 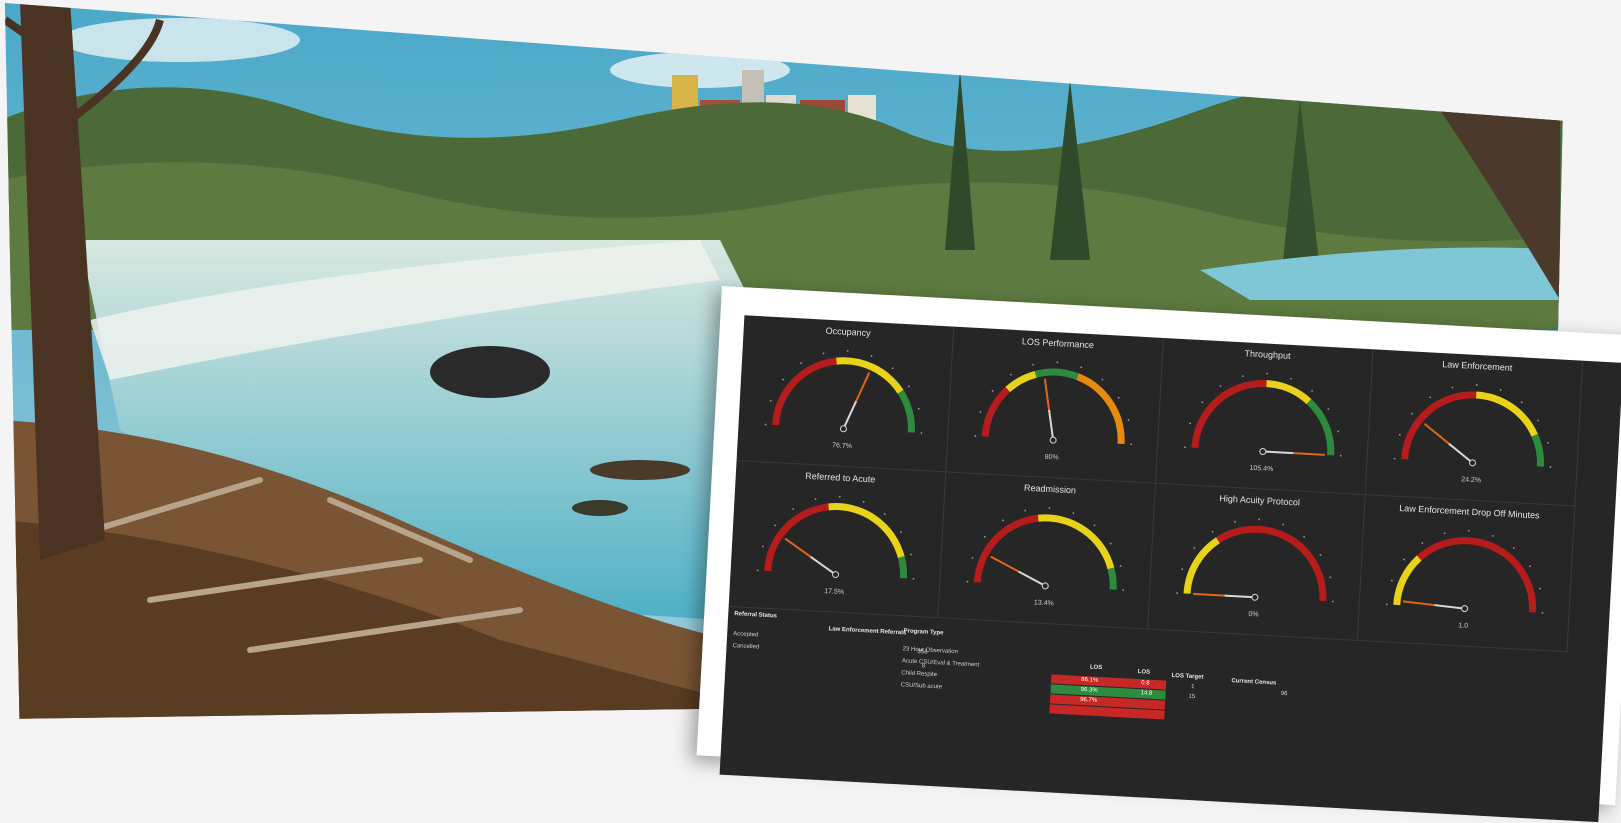 I want to click on program-row-los-pct: 86.1%, so click(x=1090, y=680).